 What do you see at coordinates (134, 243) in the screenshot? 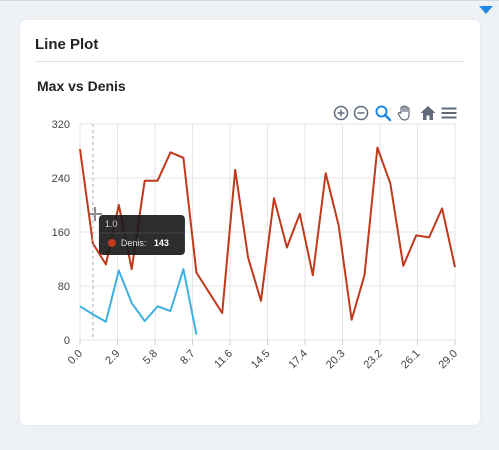
I see `tooltip-series-label: Denis:` at bounding box center [134, 243].